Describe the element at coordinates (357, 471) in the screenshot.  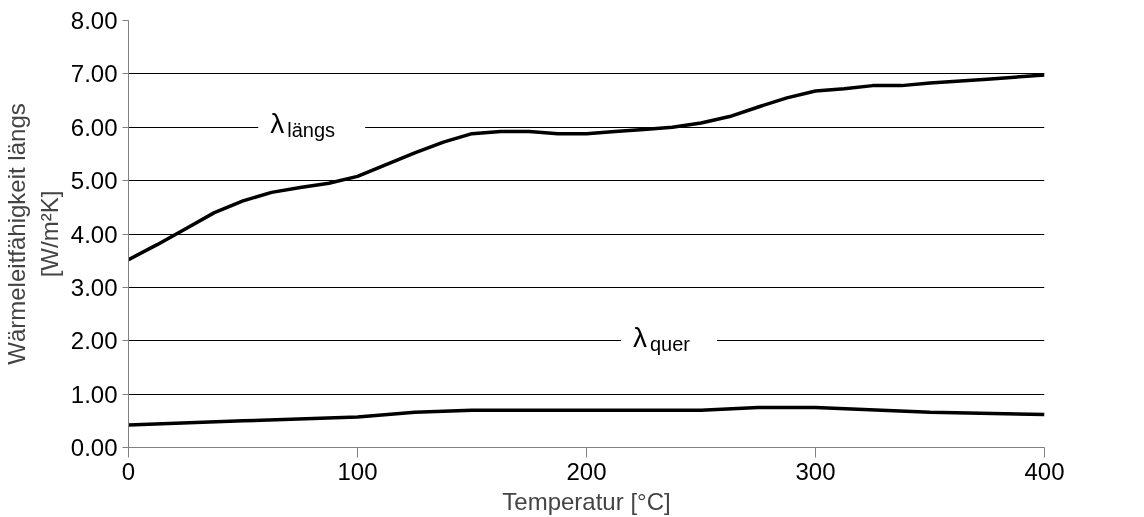
I see `x-tick-label: 100` at that location.